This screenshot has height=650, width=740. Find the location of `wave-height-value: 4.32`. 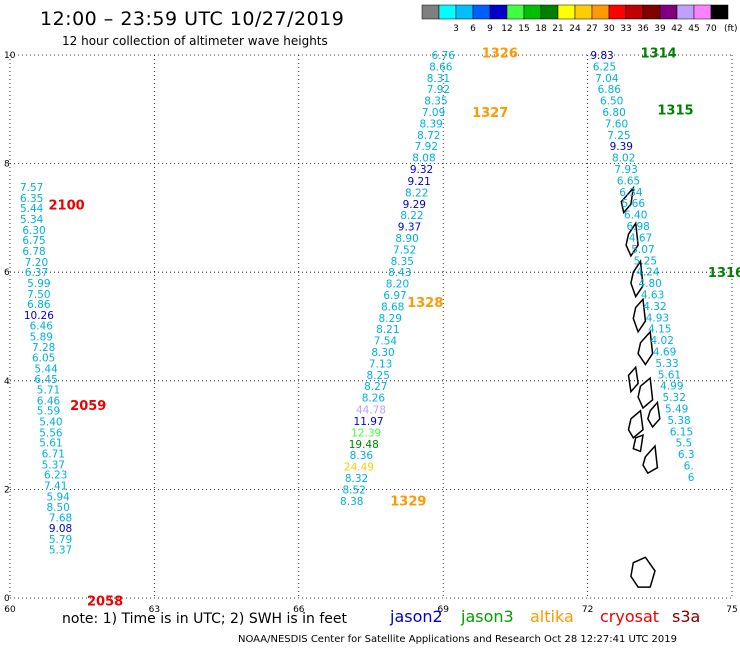

wave-height-value: 4.32 is located at coordinates (654, 307).